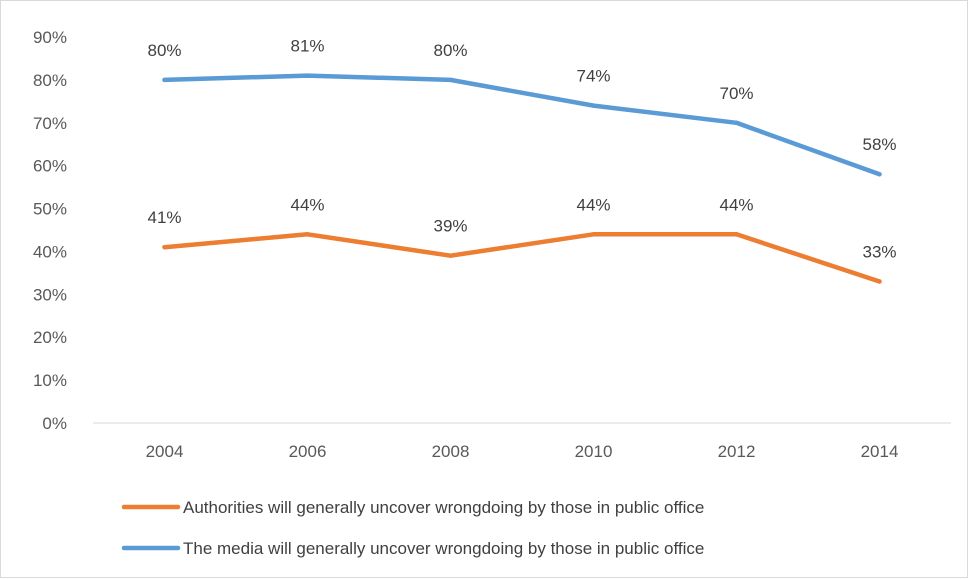  Describe the element at coordinates (736, 93) in the screenshot. I see `data-label: 70%` at that location.